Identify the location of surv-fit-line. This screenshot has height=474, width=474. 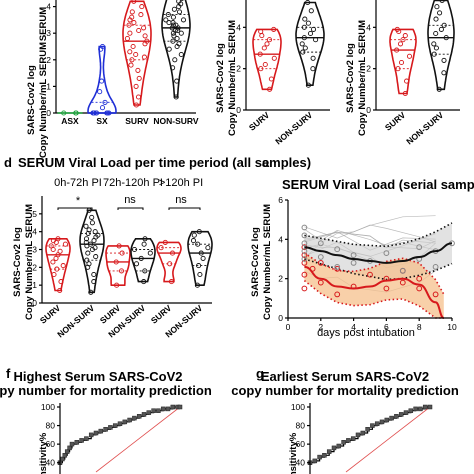
(374, 292).